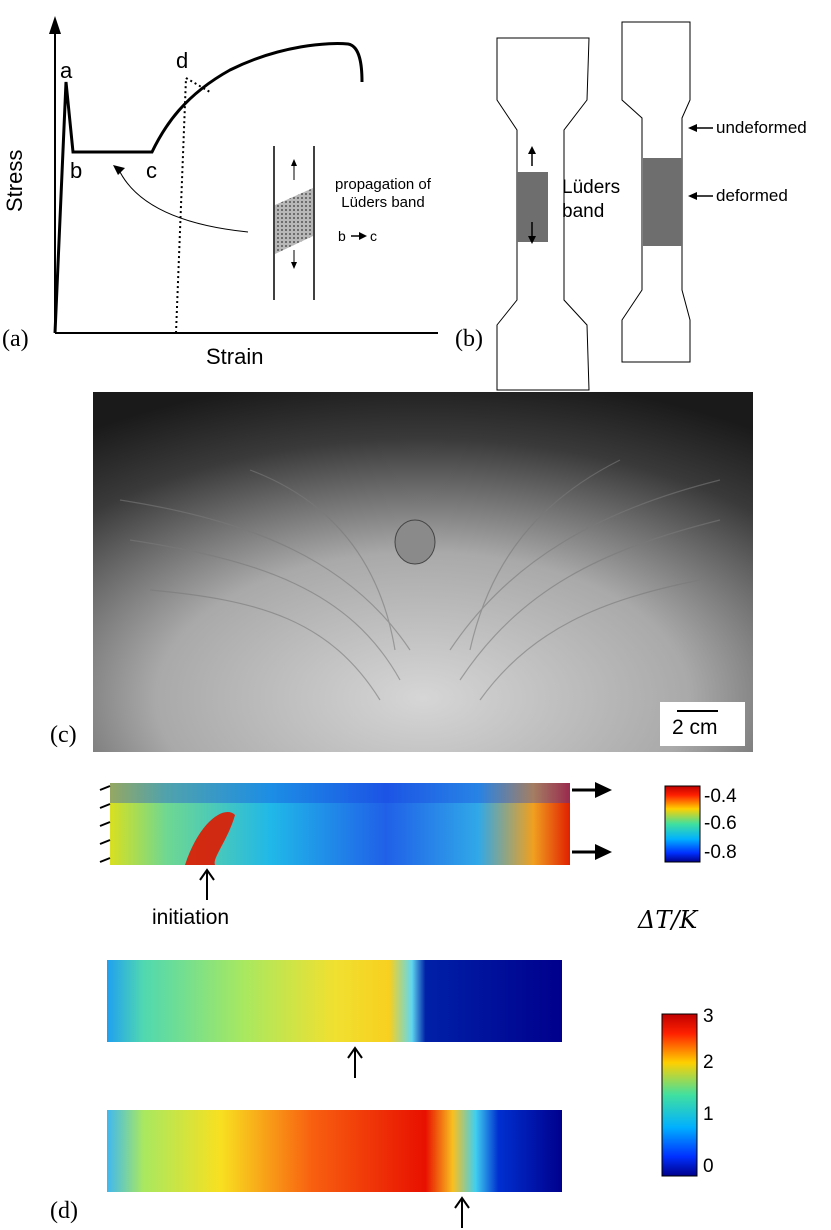 Image resolution: width=831 pixels, height=1230 pixels. I want to click on delta-t-unit: ΔT/K, so click(668, 920).